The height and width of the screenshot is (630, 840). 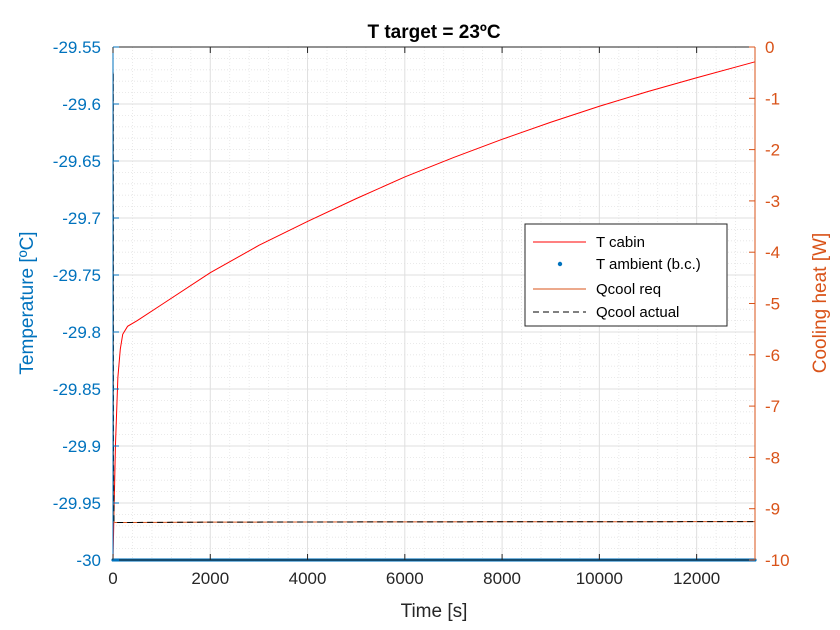 What do you see at coordinates (502, 578) in the screenshot?
I see `x-tick-label: 8000` at bounding box center [502, 578].